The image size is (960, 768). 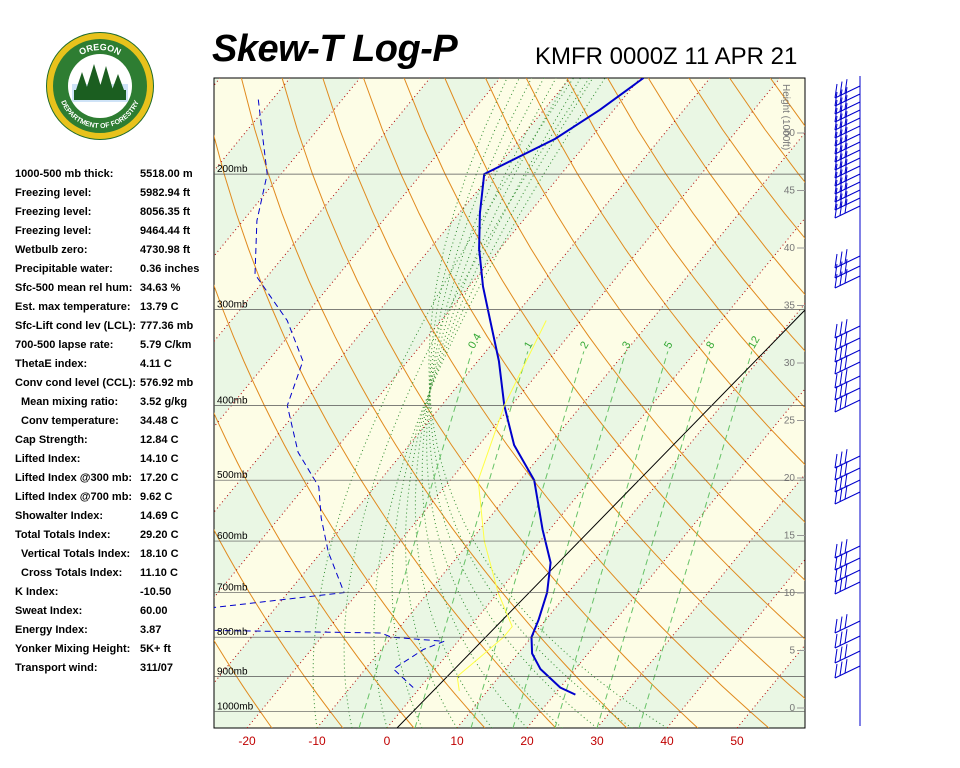 I want to click on mixing-ratio-label: 1, so click(x=528, y=345).